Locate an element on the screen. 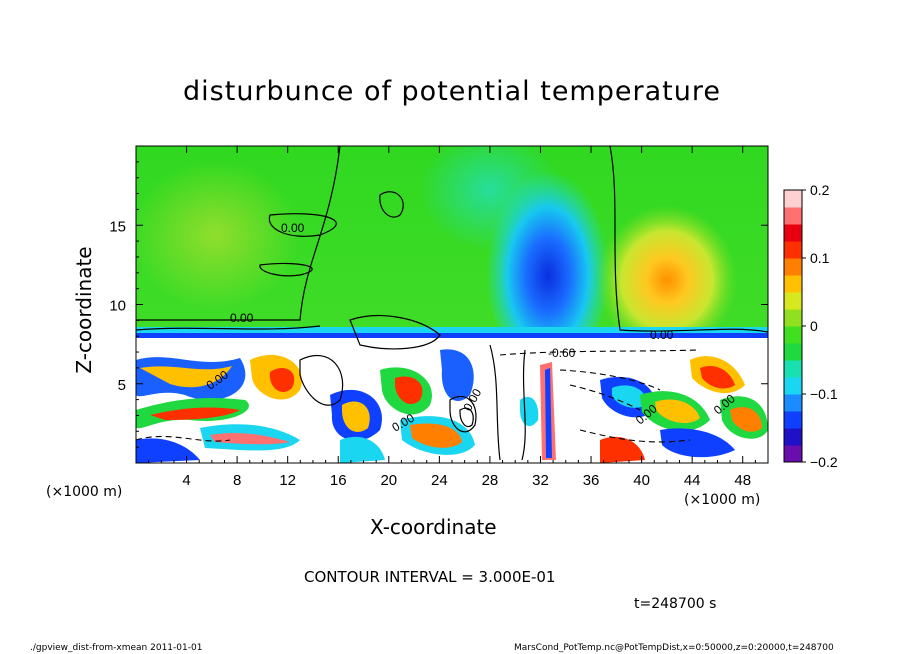  x-axis-label: X-coordinate is located at coordinates (433, 527).